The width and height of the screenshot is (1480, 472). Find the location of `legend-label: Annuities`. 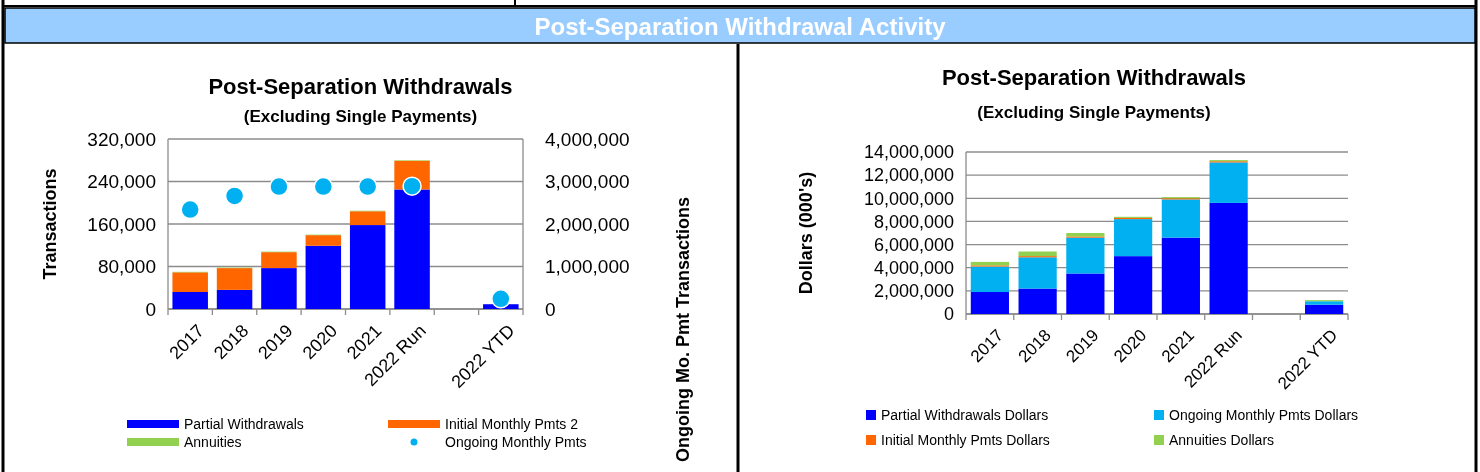

legend-label: Annuities is located at coordinates (213, 441).